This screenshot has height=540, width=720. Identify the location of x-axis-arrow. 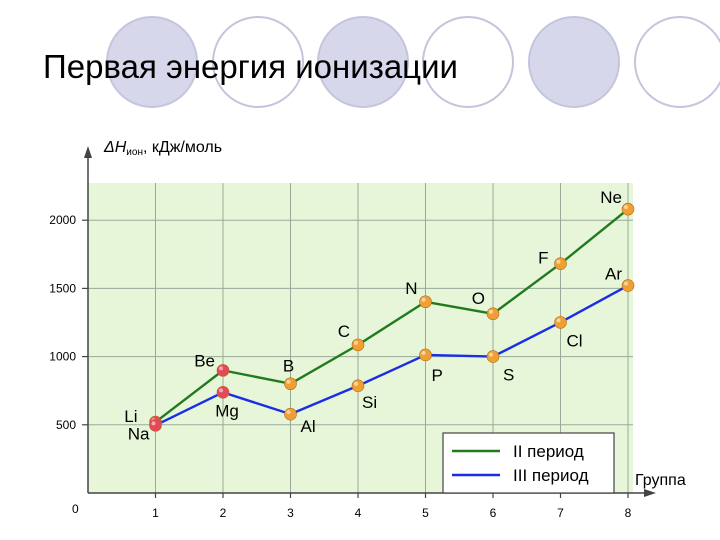
(650, 493).